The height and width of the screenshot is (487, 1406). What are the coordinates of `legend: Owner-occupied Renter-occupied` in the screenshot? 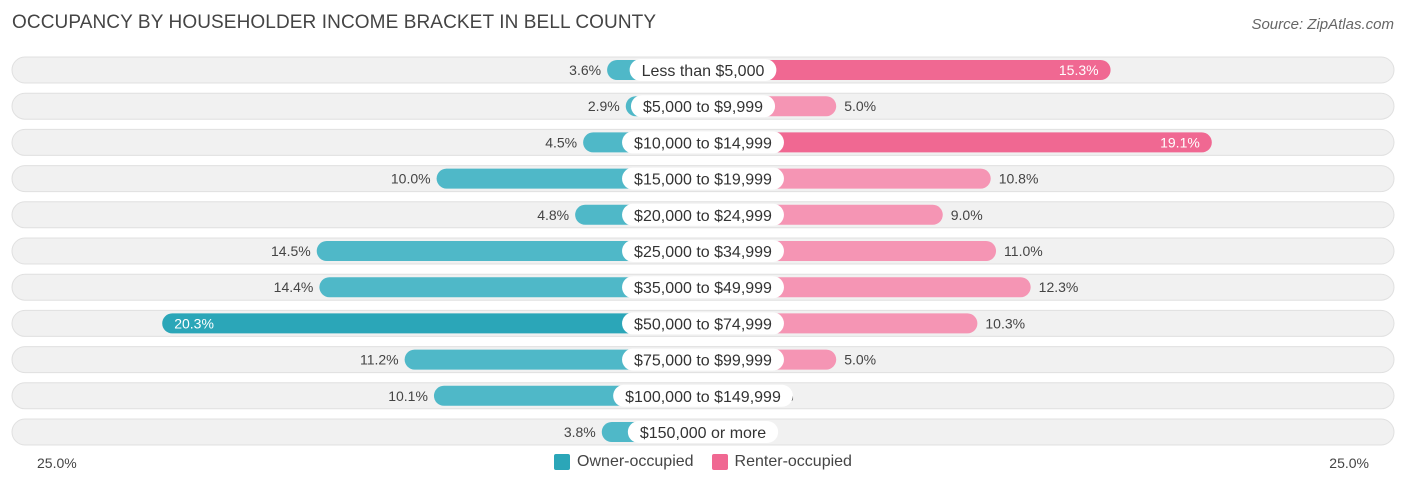 It's located at (703, 462).